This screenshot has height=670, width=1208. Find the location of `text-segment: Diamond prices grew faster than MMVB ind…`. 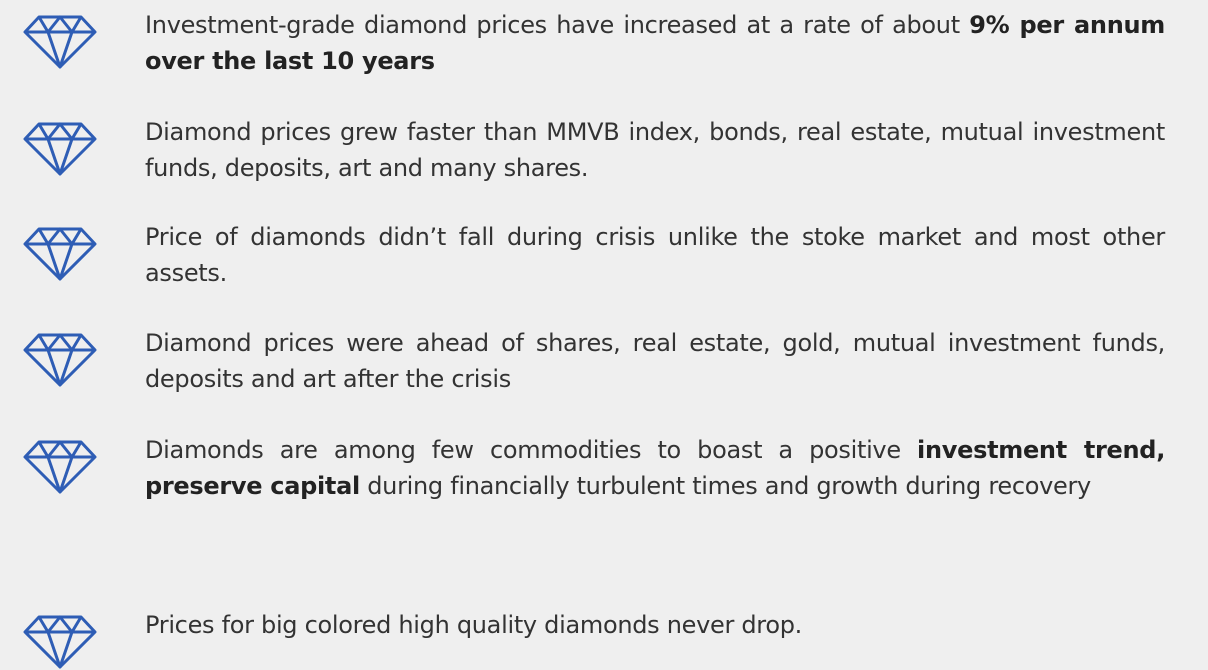

text-segment: Diamond prices grew faster than MMVB ind… is located at coordinates (655, 150).